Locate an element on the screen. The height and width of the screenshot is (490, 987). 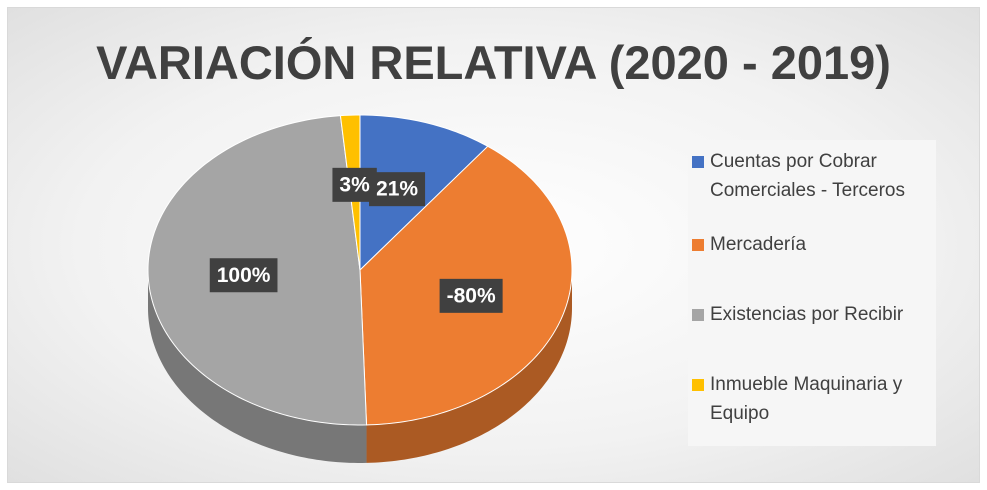
legend-label: Existencias por Recibir is located at coordinates (807, 314).